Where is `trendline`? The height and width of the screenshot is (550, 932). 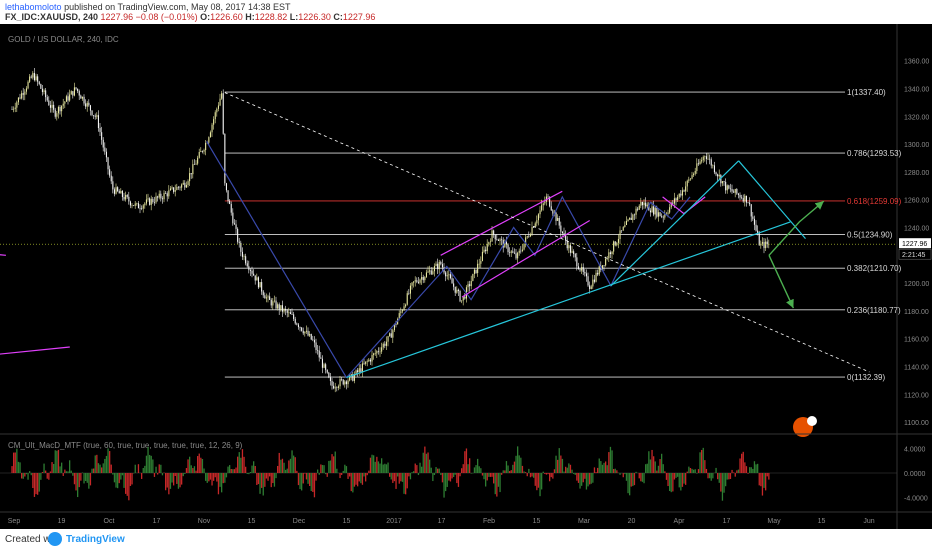
trendline is located at coordinates (501, 223).